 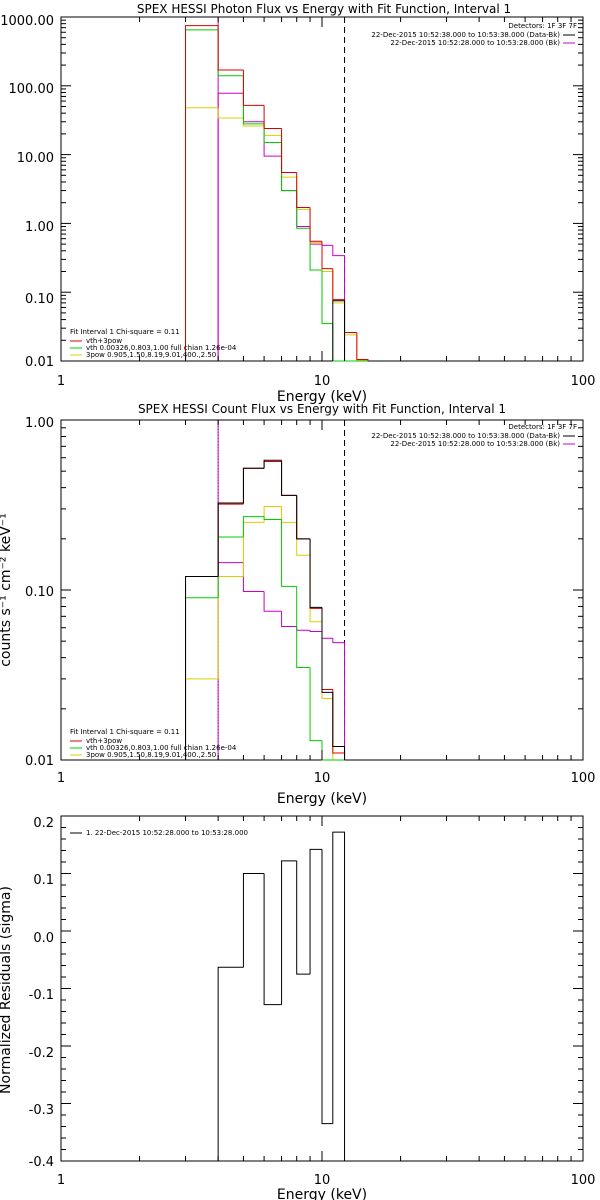 What do you see at coordinates (35, 158) in the screenshot?
I see `panel1-ytick-10.00: 10.00` at bounding box center [35, 158].